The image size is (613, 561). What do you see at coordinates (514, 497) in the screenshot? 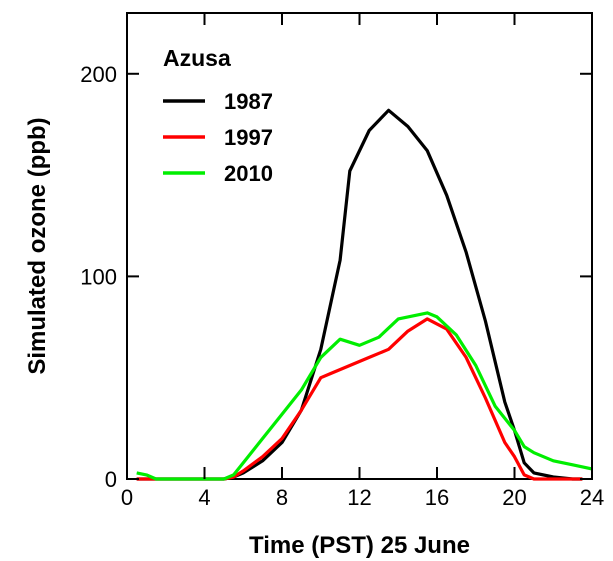
I see `x-tick-label: 20` at bounding box center [514, 497].